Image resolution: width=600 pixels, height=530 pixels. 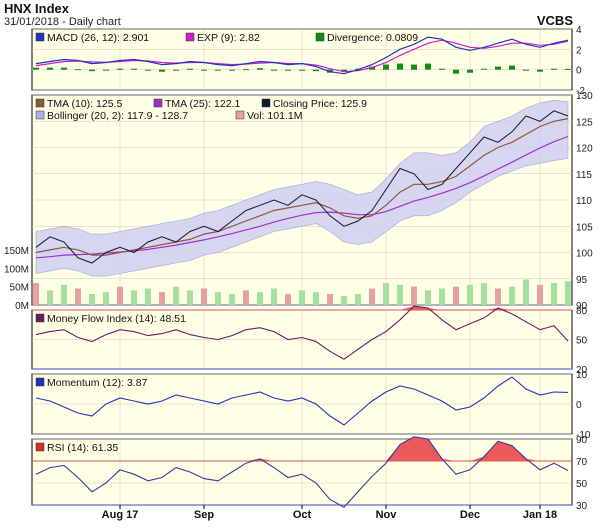 What do you see at coordinates (555, 20) in the screenshot?
I see `brand-label: VCBS` at bounding box center [555, 20].